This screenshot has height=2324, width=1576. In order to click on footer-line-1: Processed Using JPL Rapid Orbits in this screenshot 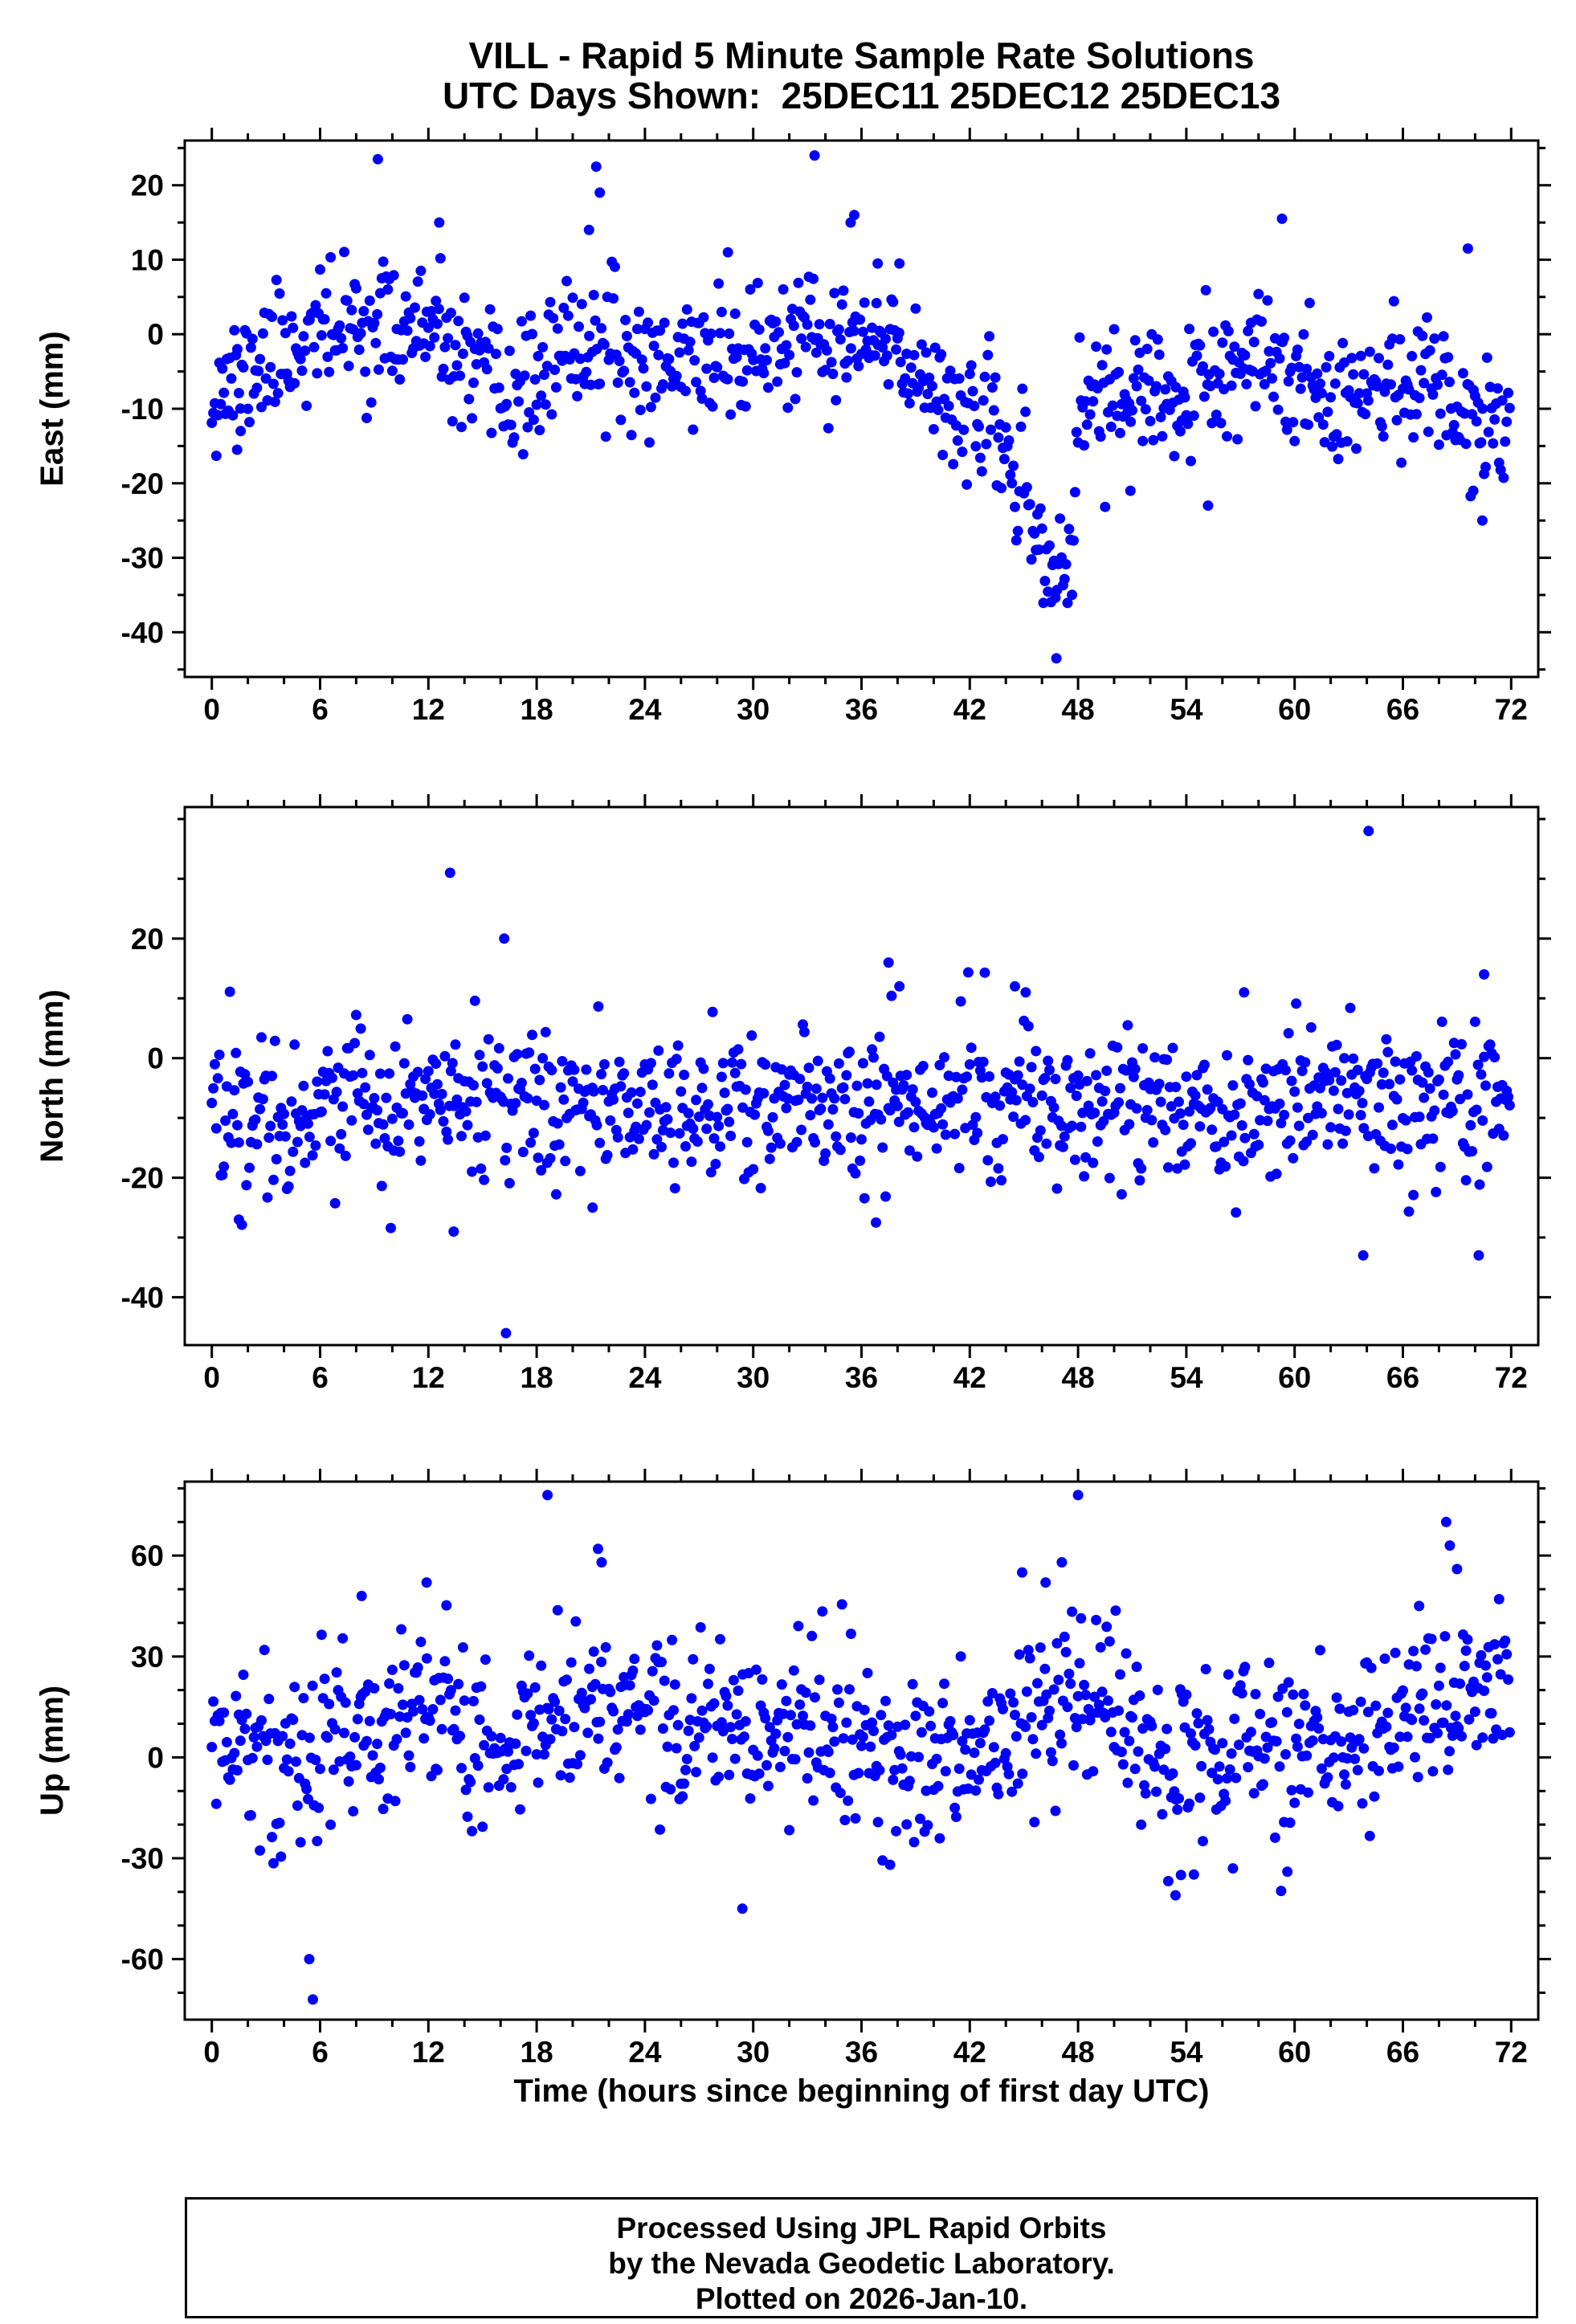, I will do `click(862, 2228)`.